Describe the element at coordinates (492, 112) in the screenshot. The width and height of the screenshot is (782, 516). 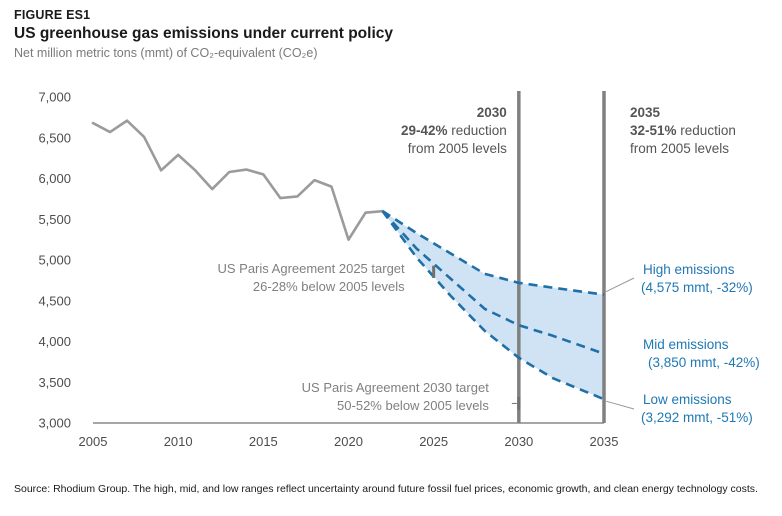
I see `marker-2030-heading: 2030` at that location.